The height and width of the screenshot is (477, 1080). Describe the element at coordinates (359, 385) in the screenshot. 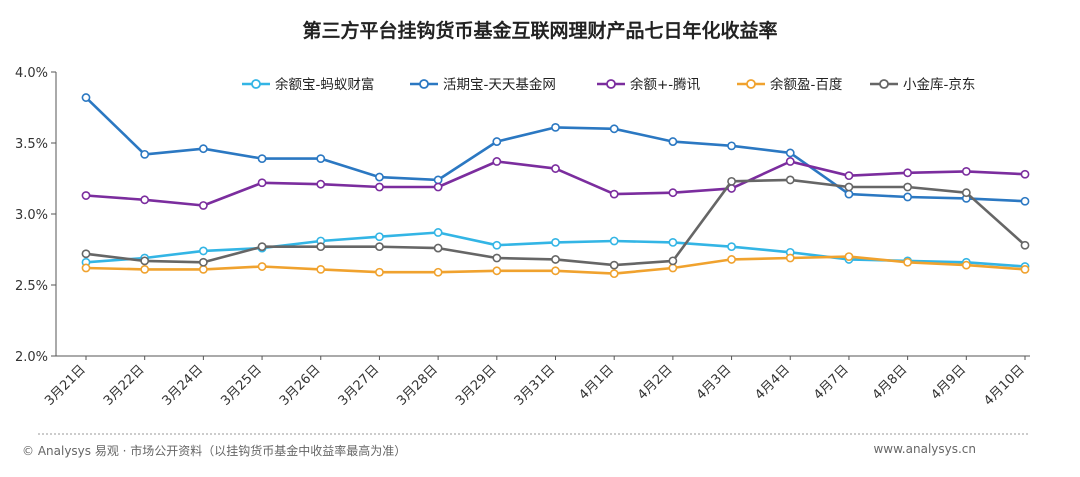

I see `x-tick-label: 3月27日` at that location.